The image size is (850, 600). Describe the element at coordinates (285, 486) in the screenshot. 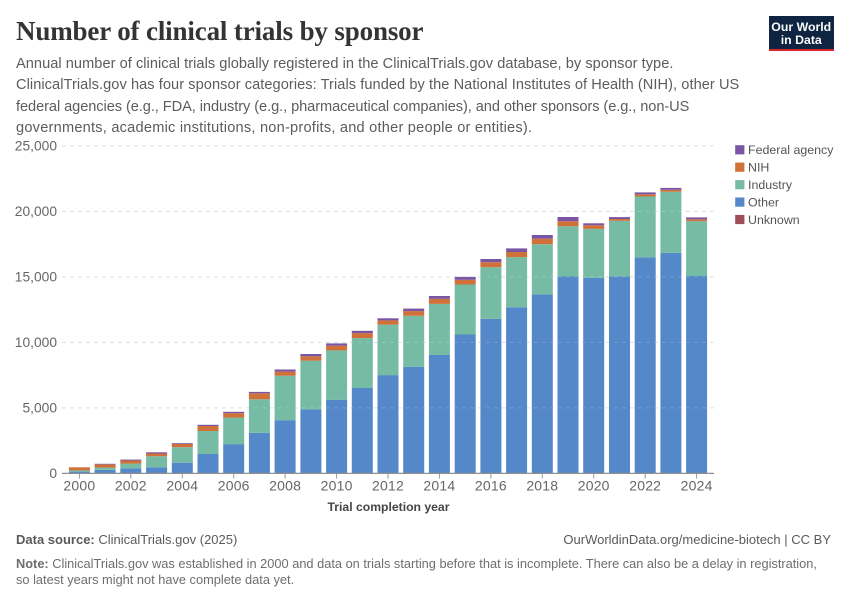

I see `svg-text: 2008` at that location.